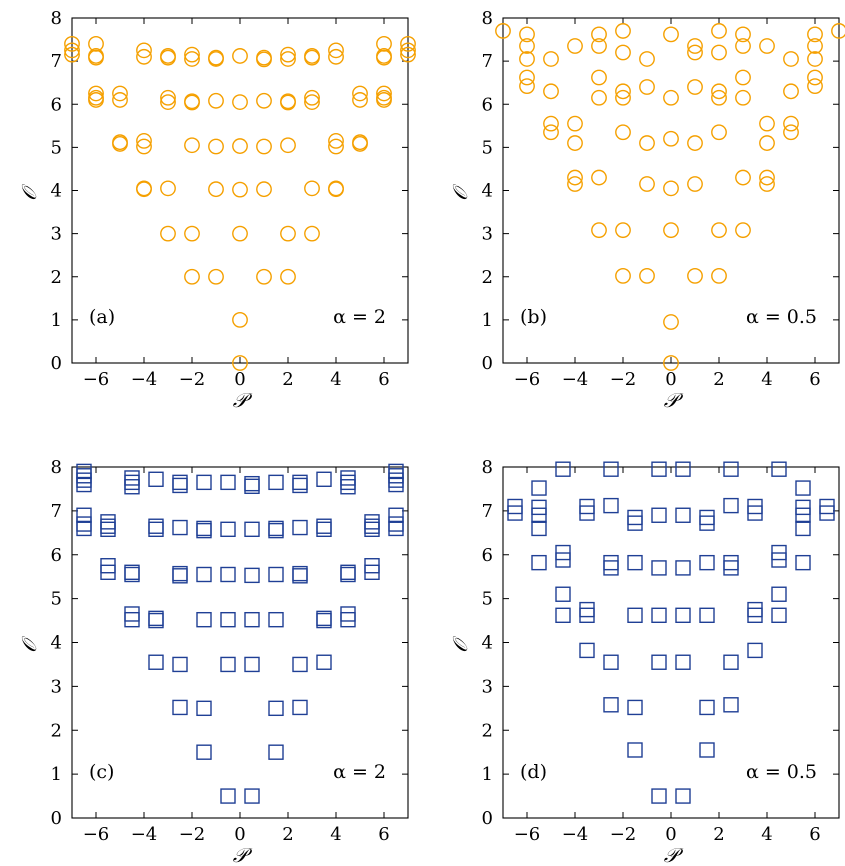 Image resolution: width=845 pixels, height=866 pixels. I want to click on panel-label: (a), so click(102, 317).